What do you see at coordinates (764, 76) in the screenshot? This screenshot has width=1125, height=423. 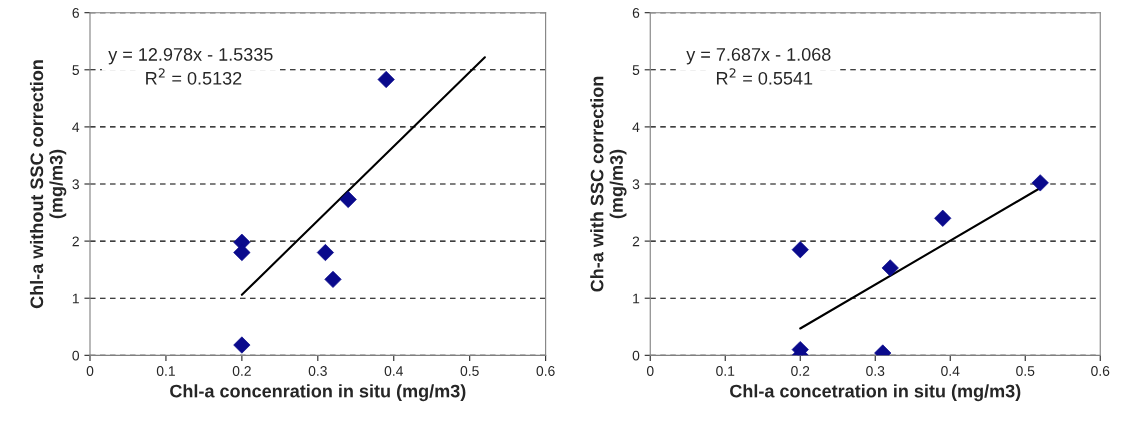 I see `annotation: R$^{2}$ = 0.5541` at bounding box center [764, 76].